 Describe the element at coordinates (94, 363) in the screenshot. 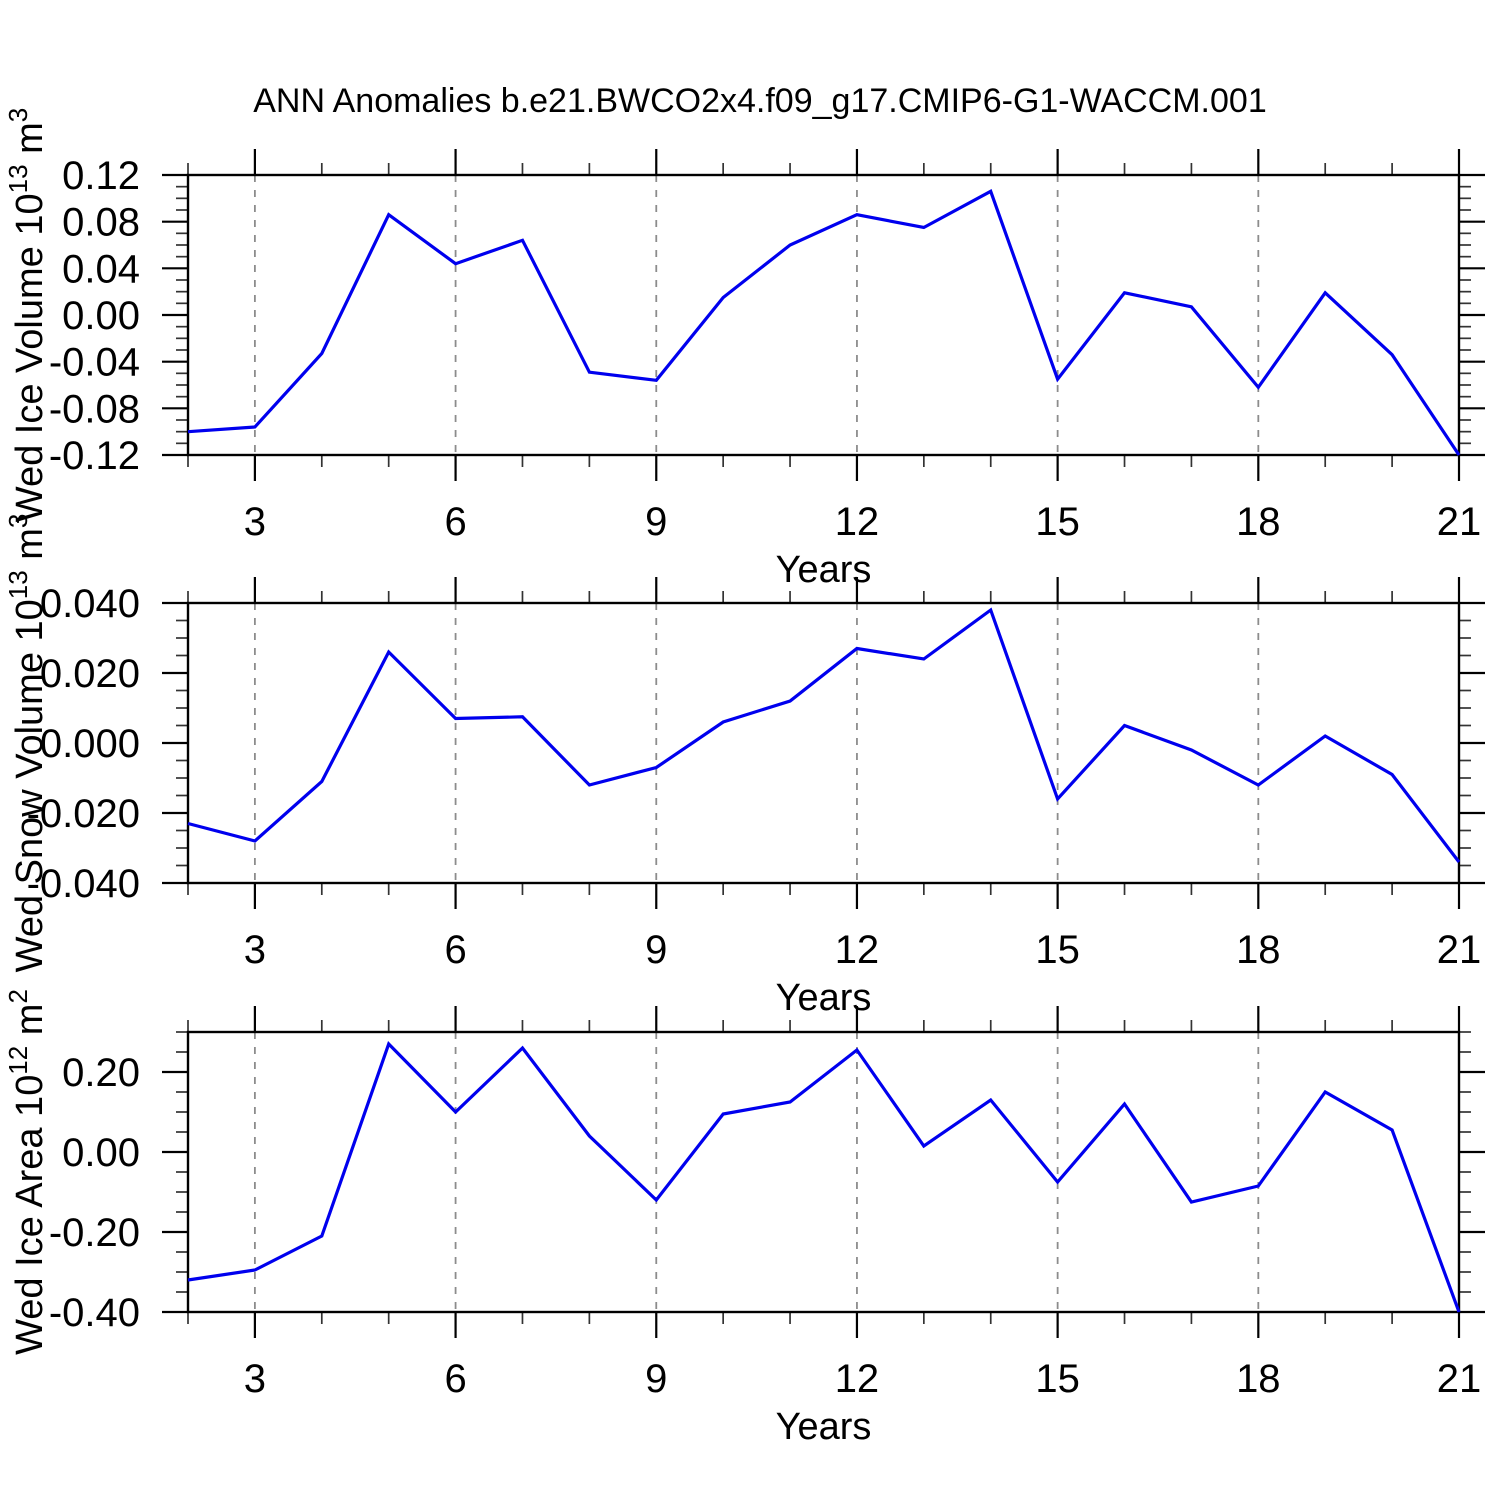

I see `svg-text: -0.04` at that location.